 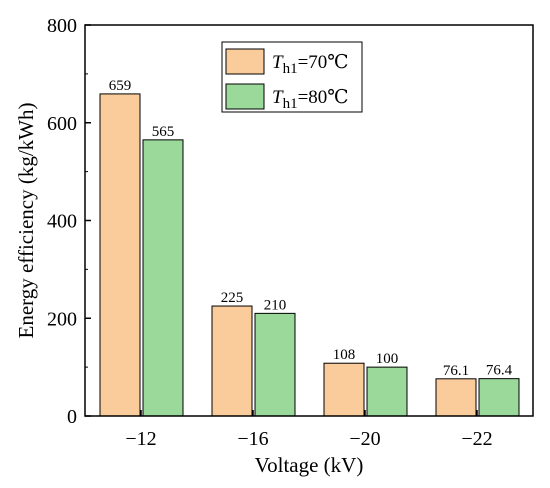 I want to click on data-label: 565, so click(x=163, y=132).